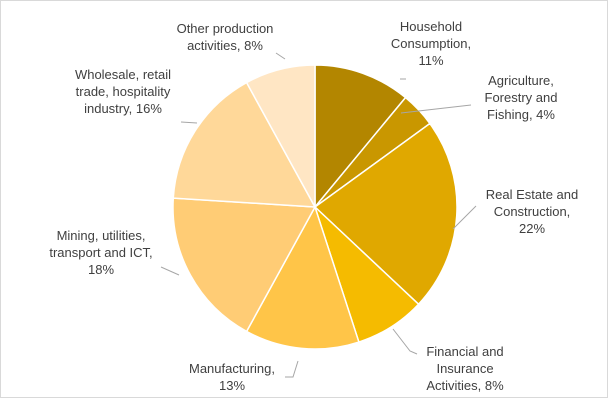 The height and width of the screenshot is (399, 608). I want to click on slice-label-line: Manufacturing,, so click(232, 368).